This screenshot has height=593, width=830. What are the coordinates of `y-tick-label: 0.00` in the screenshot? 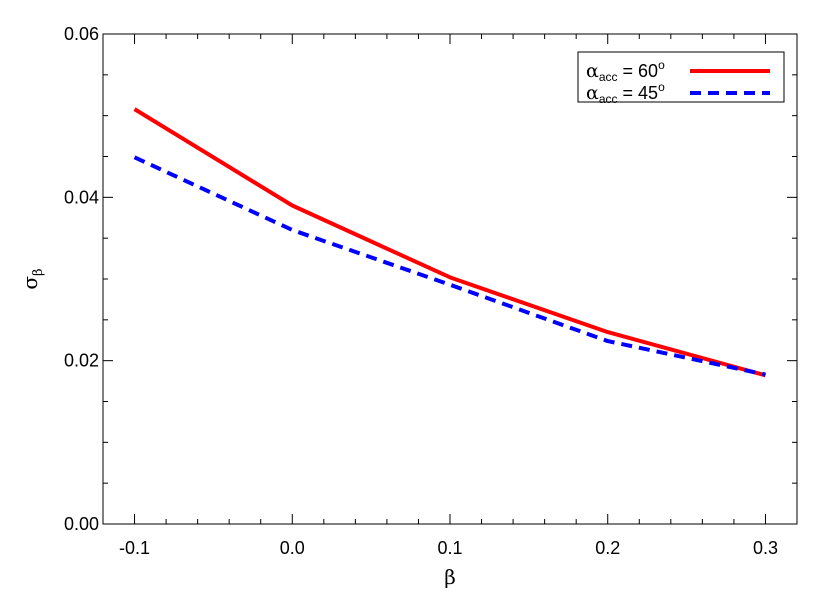 It's located at (81, 524).